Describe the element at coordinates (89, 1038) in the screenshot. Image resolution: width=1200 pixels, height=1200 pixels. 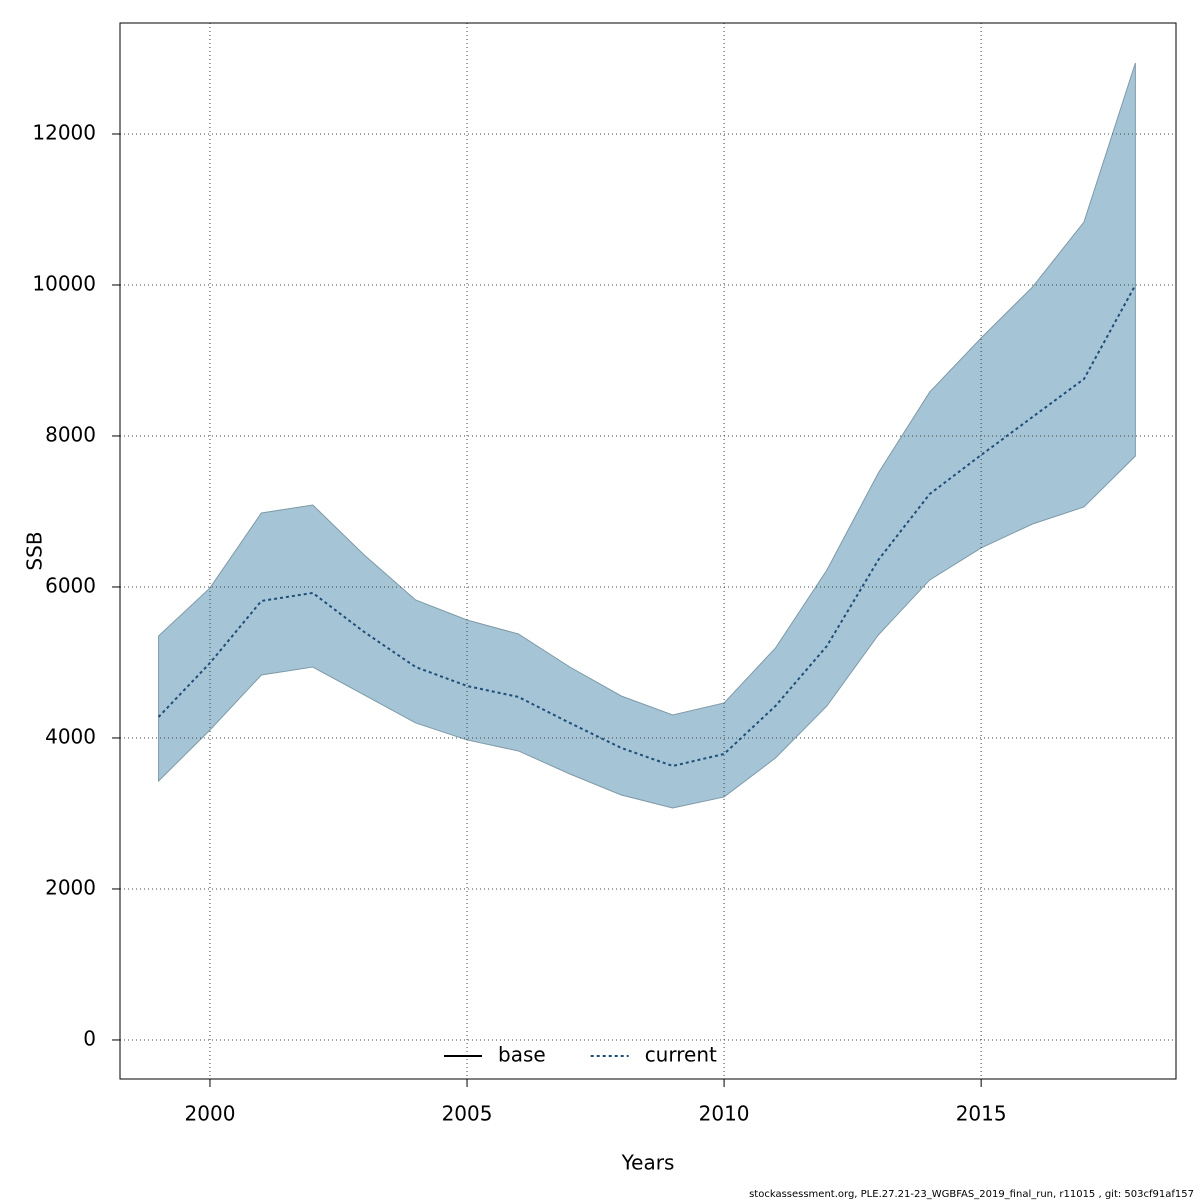
I see `y-tick-label: 0` at that location.